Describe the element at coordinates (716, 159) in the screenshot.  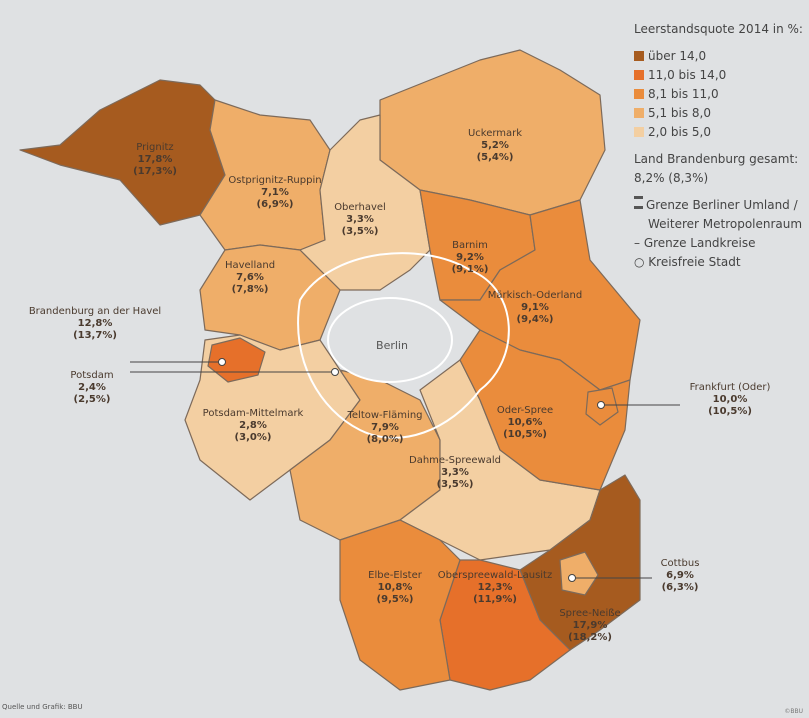
I see `total-label: Land Brandenburg gesamt:` at that location.